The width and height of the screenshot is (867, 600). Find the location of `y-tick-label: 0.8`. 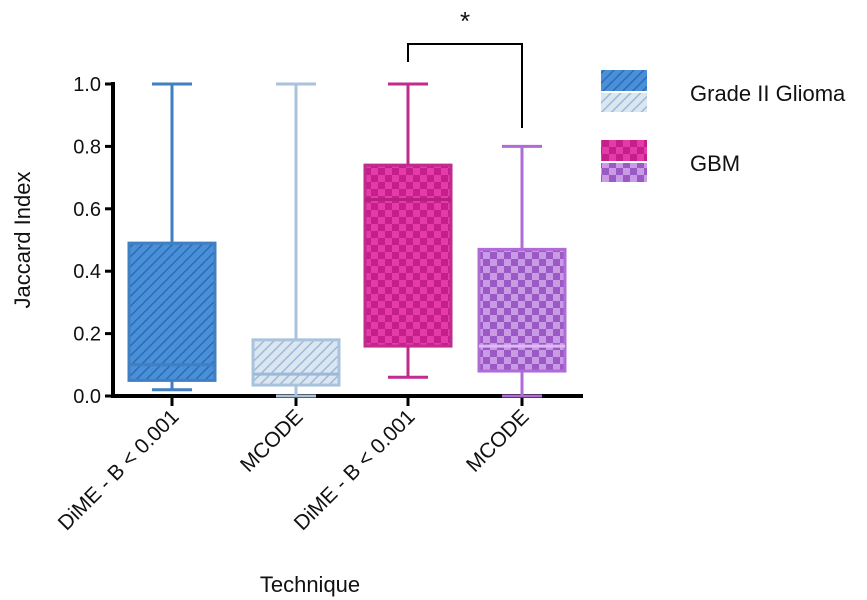

y-tick-label: 0.8 is located at coordinates (87, 147).